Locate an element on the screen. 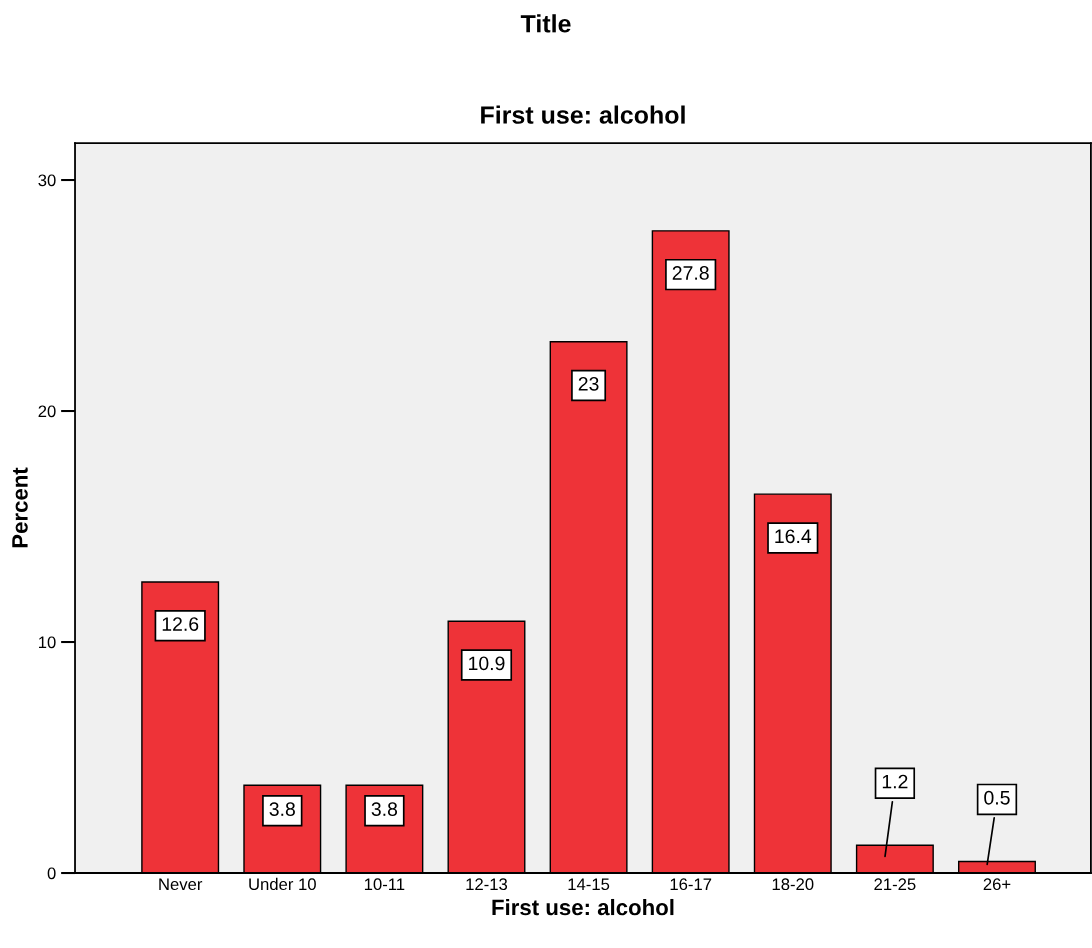 The height and width of the screenshot is (948, 1092). y-tick-label: 10 is located at coordinates (47, 642).